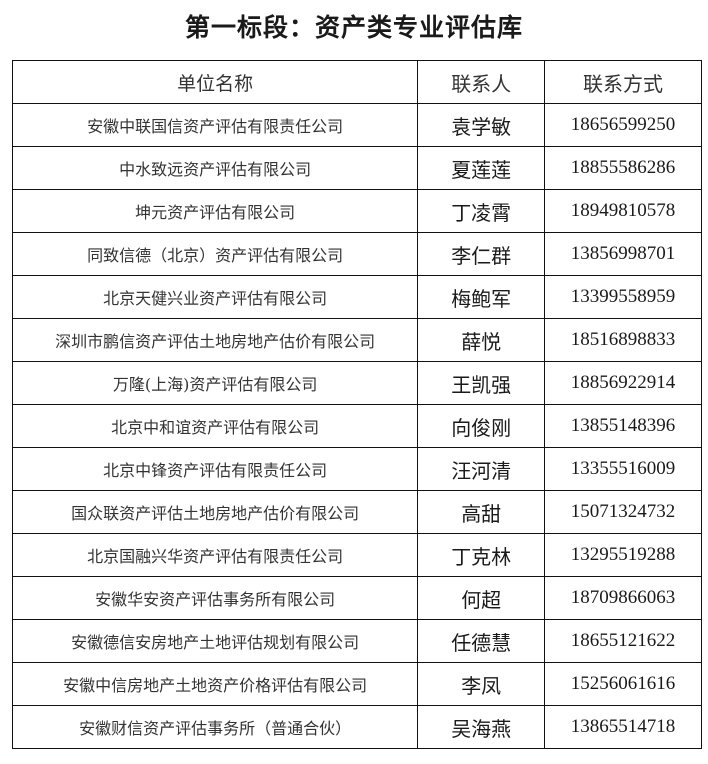  I want to click on contact-phone-cell: 15071324732, so click(623, 512).